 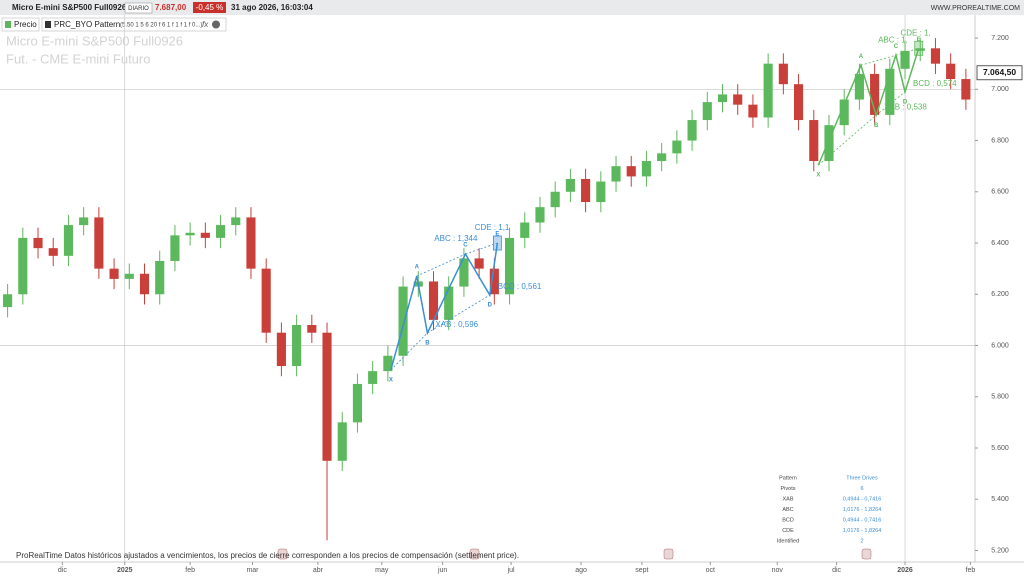 I want to click on legend-indicator-label: PRC_BYO Pattern, so click(x=87, y=24).